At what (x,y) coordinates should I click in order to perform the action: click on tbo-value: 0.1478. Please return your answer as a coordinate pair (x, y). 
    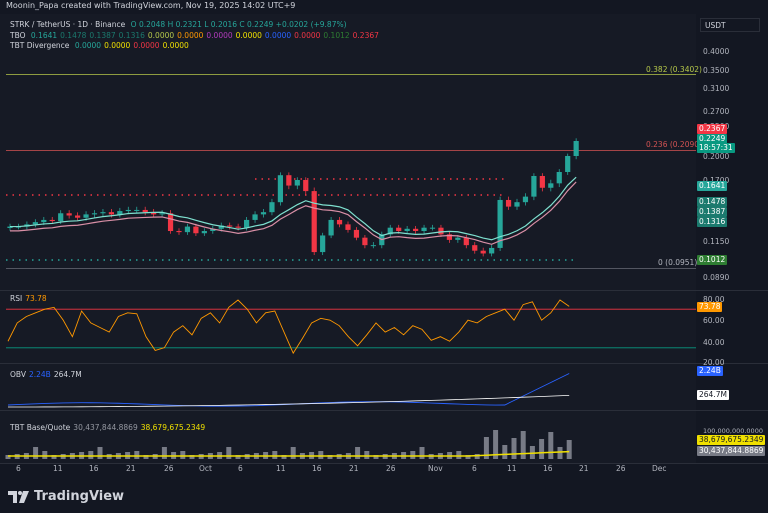
    Looking at the image, I should click on (73, 35).